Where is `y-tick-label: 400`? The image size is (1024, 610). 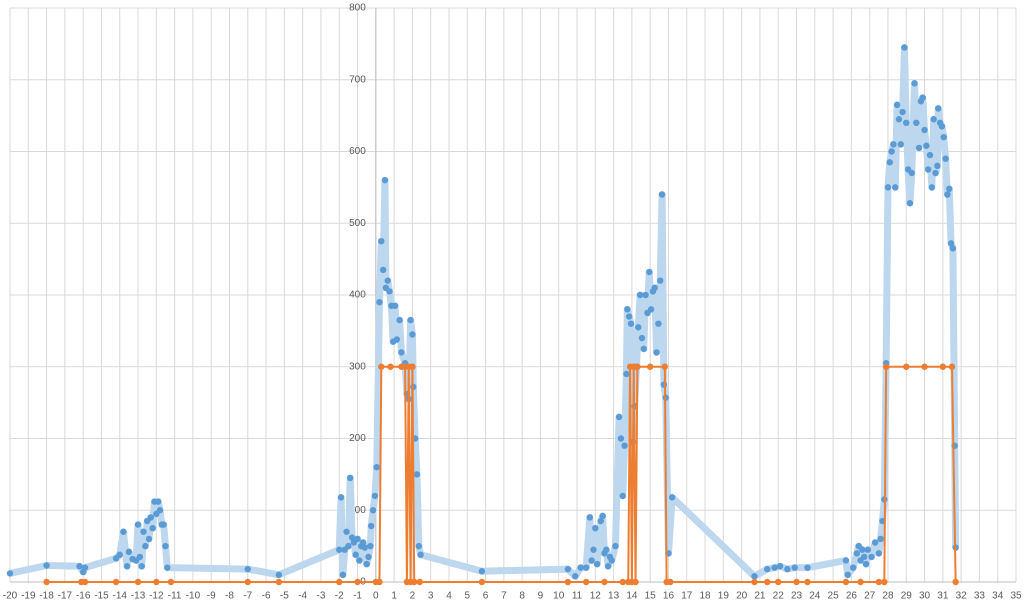
y-tick-label: 400 is located at coordinates (357, 295).